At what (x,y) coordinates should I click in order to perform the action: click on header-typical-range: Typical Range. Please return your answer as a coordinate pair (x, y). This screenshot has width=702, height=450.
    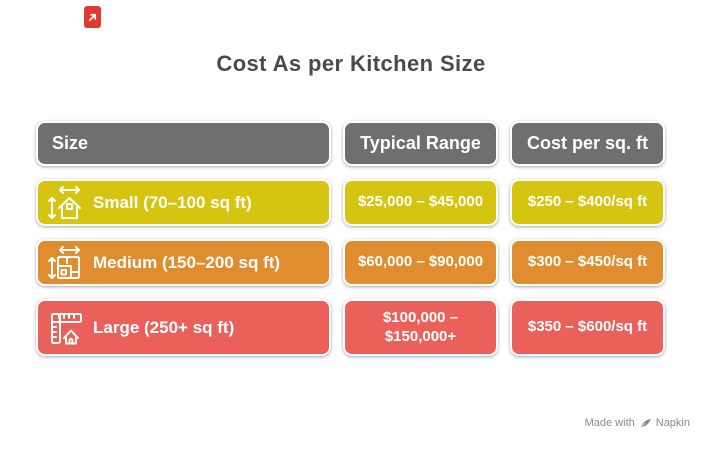
    Looking at the image, I should click on (420, 143).